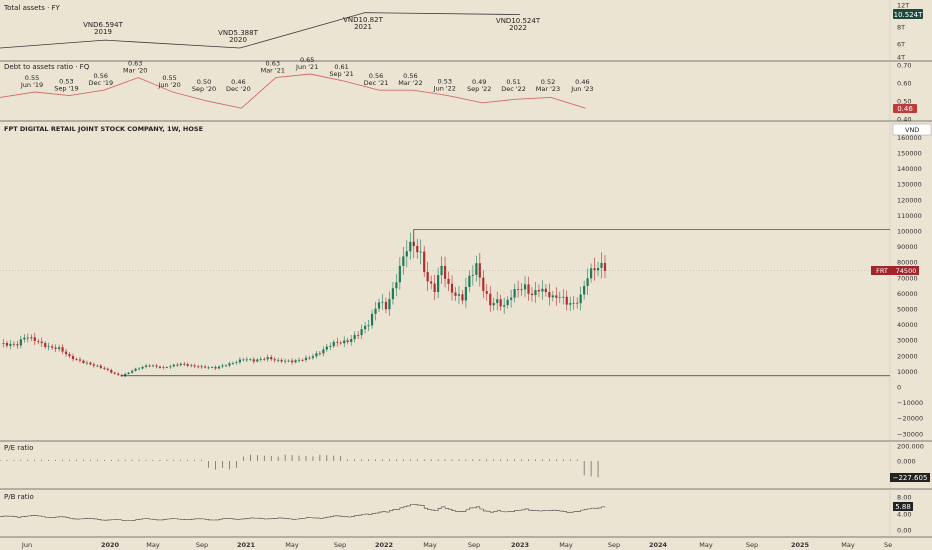 This screenshot has width=932, height=550. What do you see at coordinates (901, 28) in the screenshot?
I see `total-assets-axis-label: 8T` at bounding box center [901, 28].